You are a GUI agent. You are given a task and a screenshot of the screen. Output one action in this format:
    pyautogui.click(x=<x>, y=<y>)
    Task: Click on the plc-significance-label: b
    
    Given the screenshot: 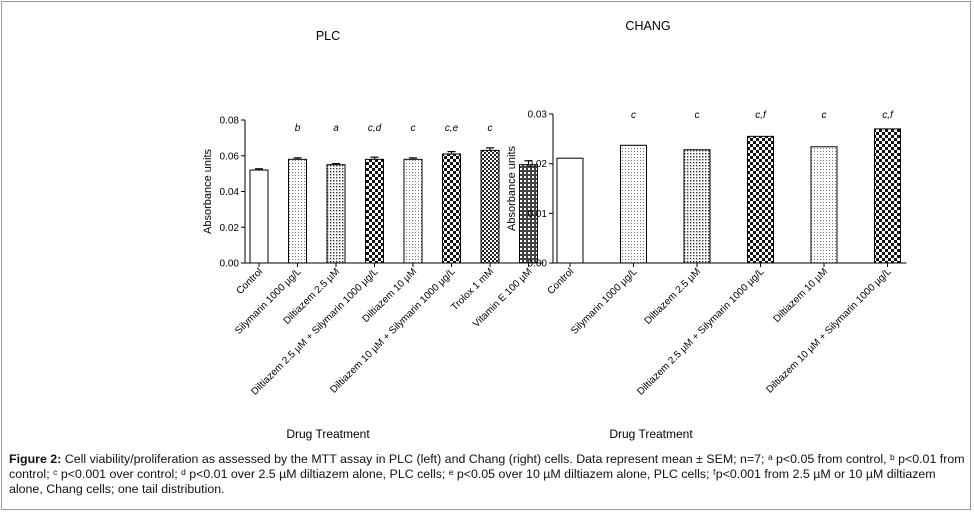 What is the action you would take?
    pyautogui.click(x=298, y=128)
    